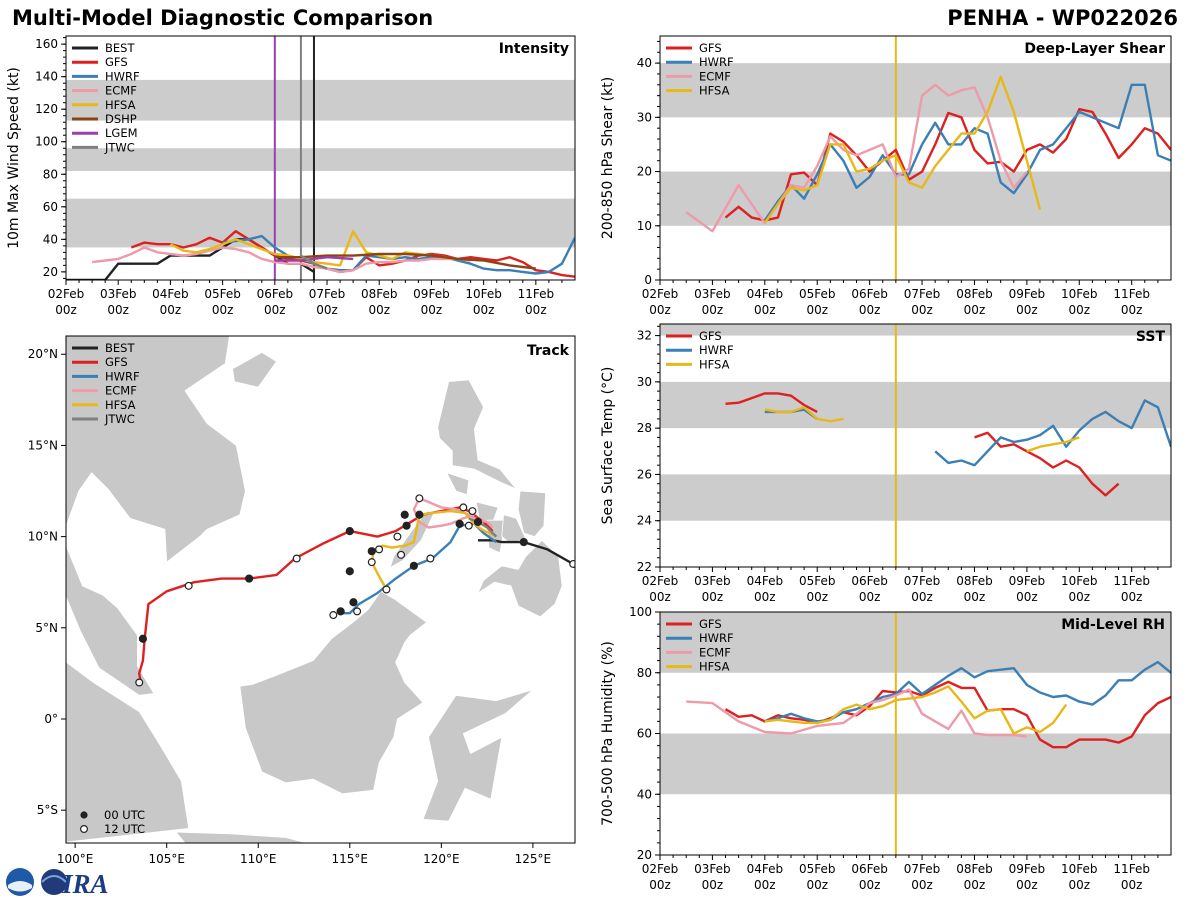  Describe the element at coordinates (43, 354) in the screenshot. I see `y-tick-label: 20°N` at that location.